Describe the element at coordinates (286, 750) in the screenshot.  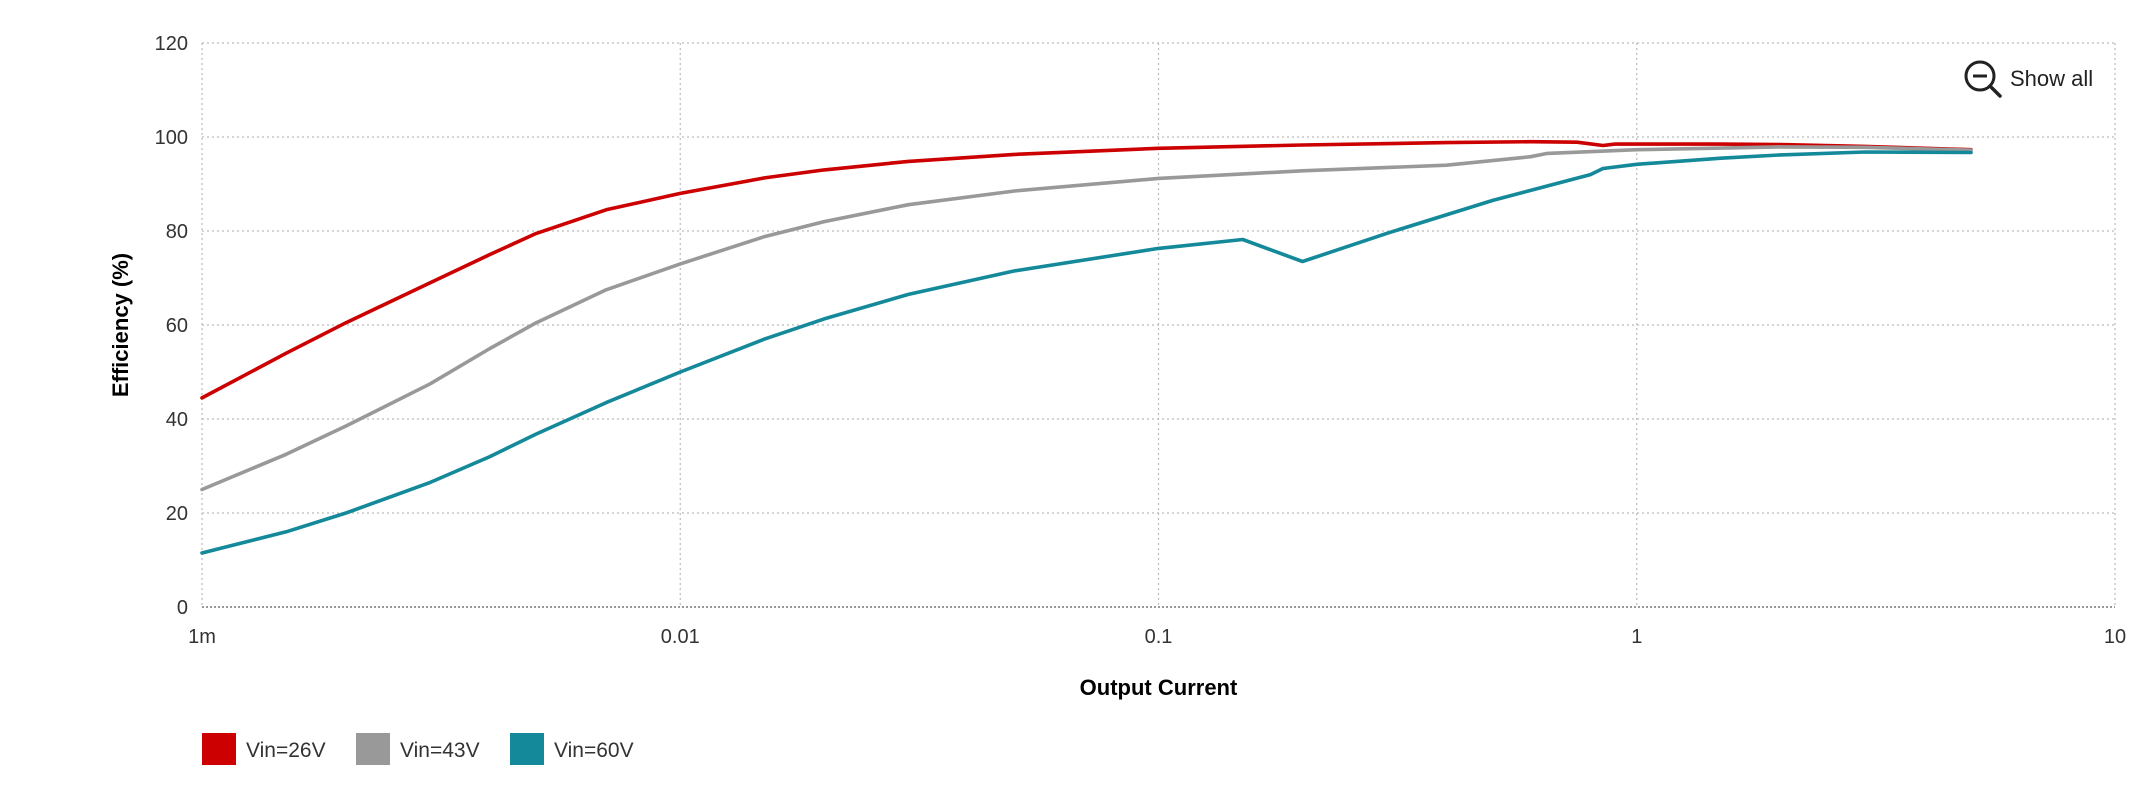
I see `legend-label: Vin=26V` at that location.